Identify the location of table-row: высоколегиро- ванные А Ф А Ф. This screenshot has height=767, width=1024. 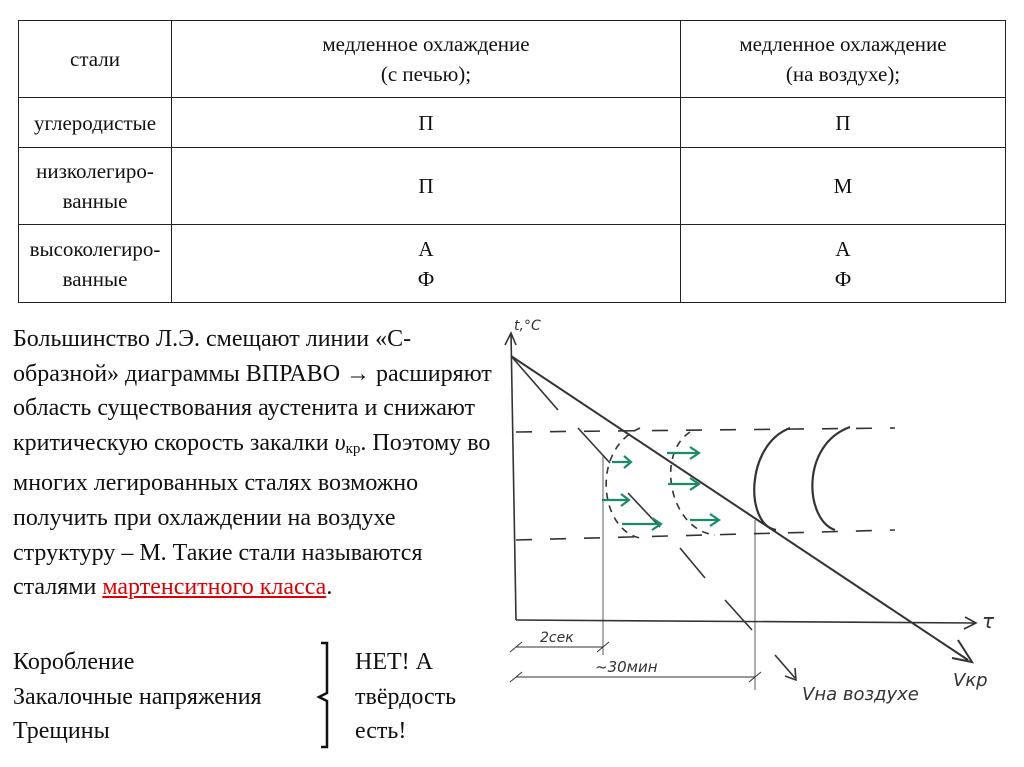
(512, 263).